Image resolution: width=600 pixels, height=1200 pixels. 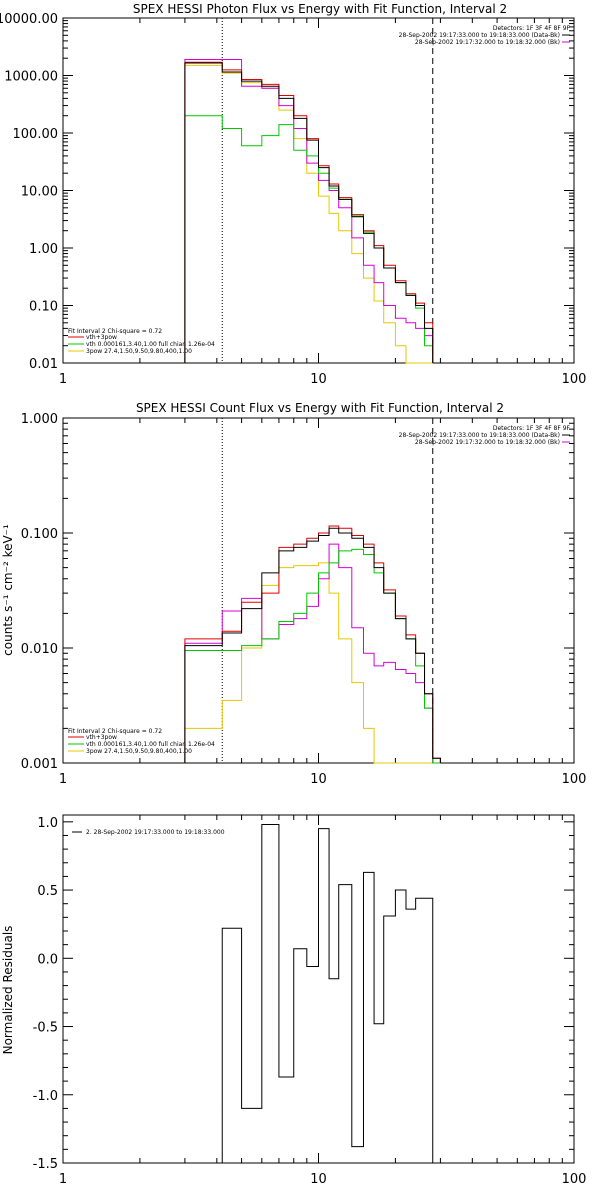 What do you see at coordinates (63, 779) in the screenshot?
I see `count-flux-xtick-label: 1` at bounding box center [63, 779].